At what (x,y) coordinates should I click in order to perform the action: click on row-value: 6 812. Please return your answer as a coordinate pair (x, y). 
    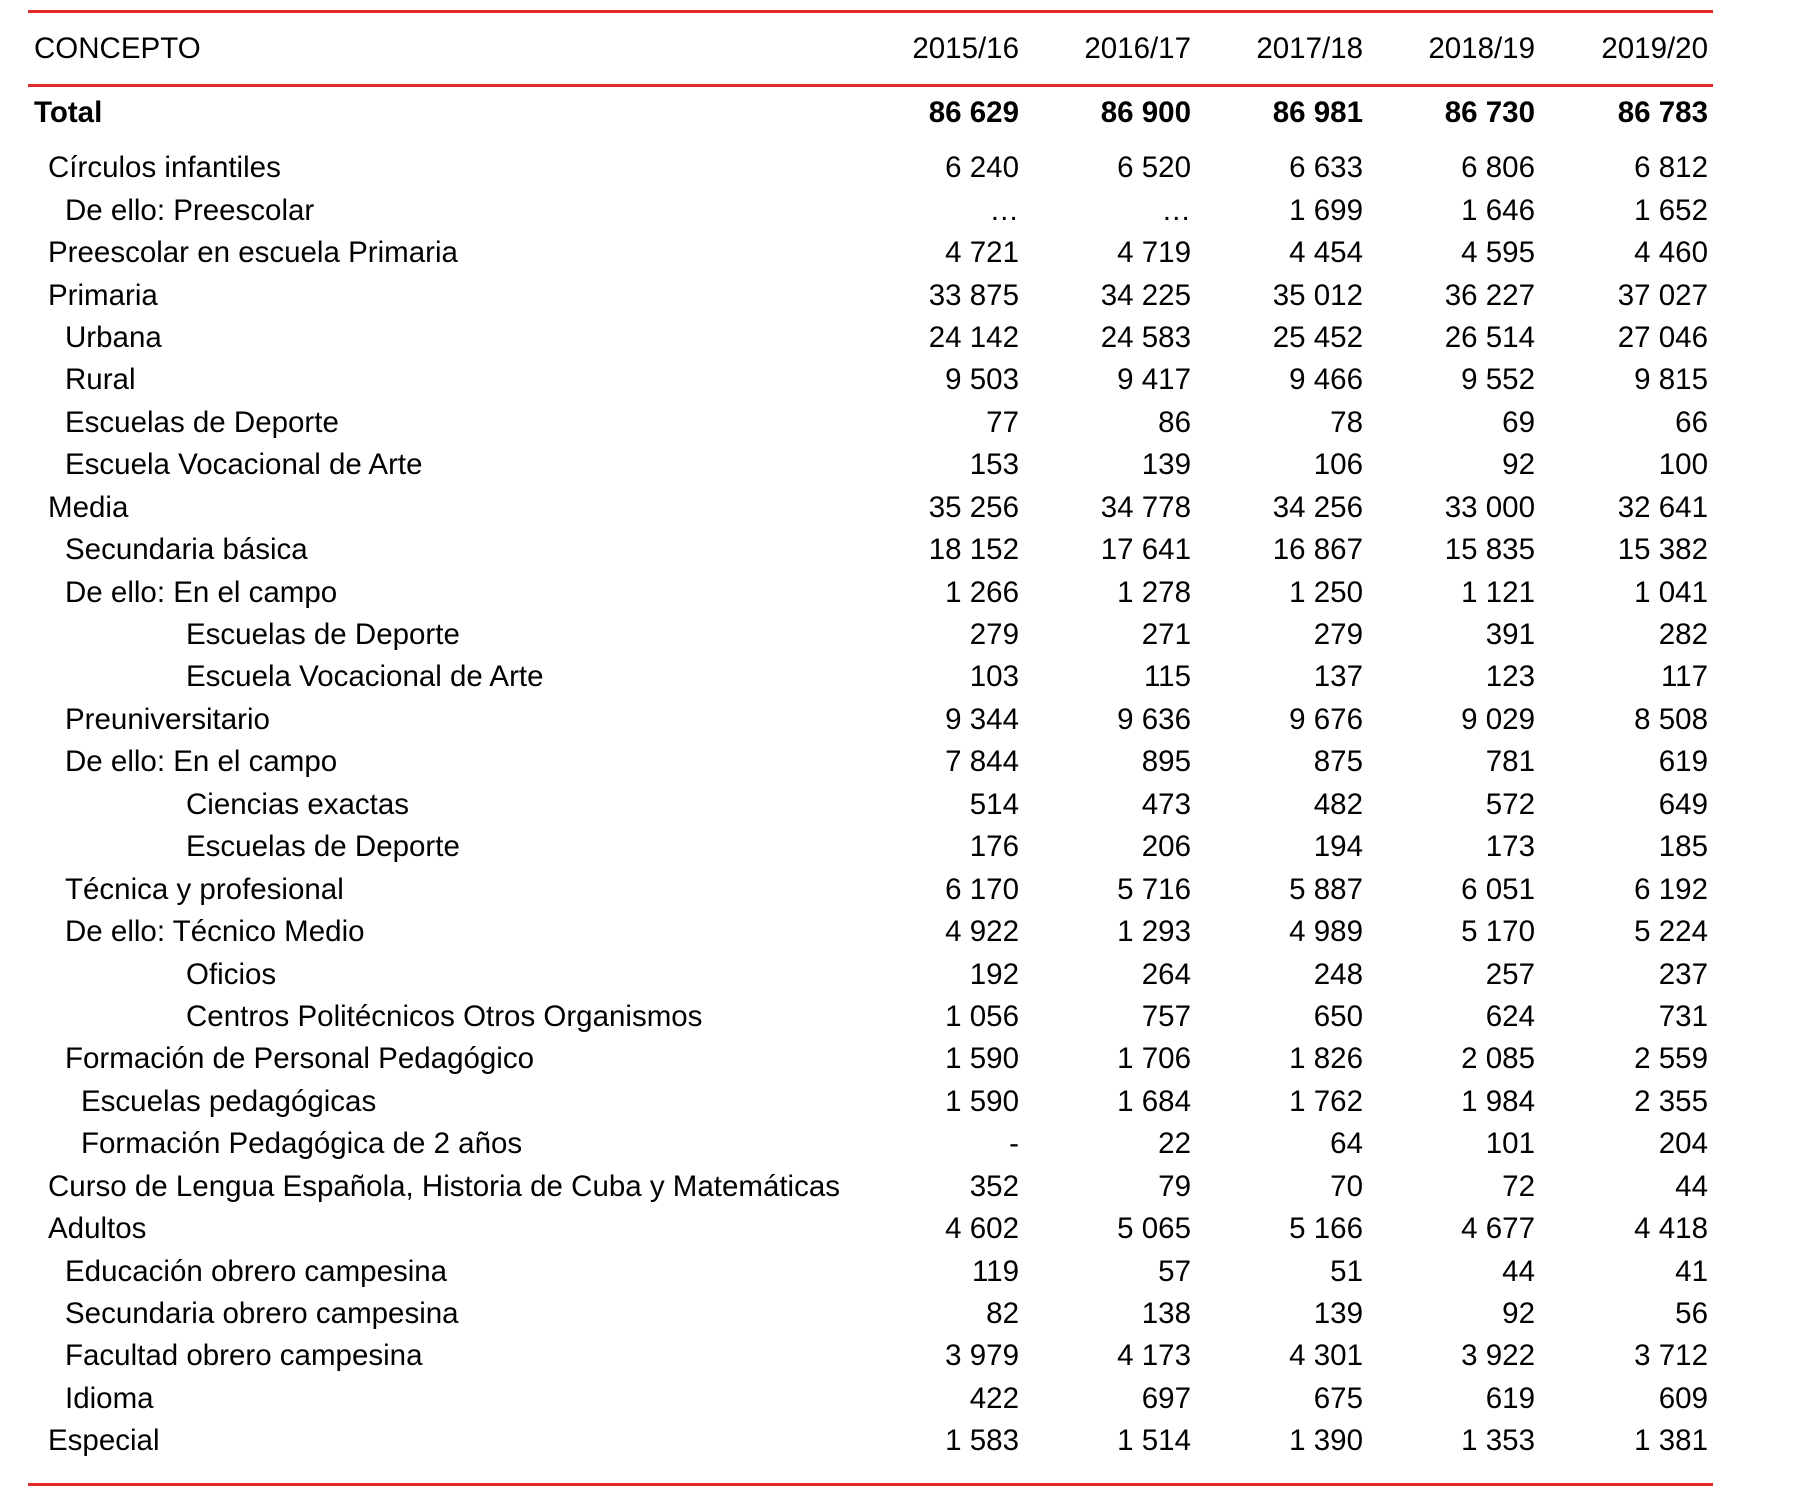
    Looking at the image, I should click on (1671, 168).